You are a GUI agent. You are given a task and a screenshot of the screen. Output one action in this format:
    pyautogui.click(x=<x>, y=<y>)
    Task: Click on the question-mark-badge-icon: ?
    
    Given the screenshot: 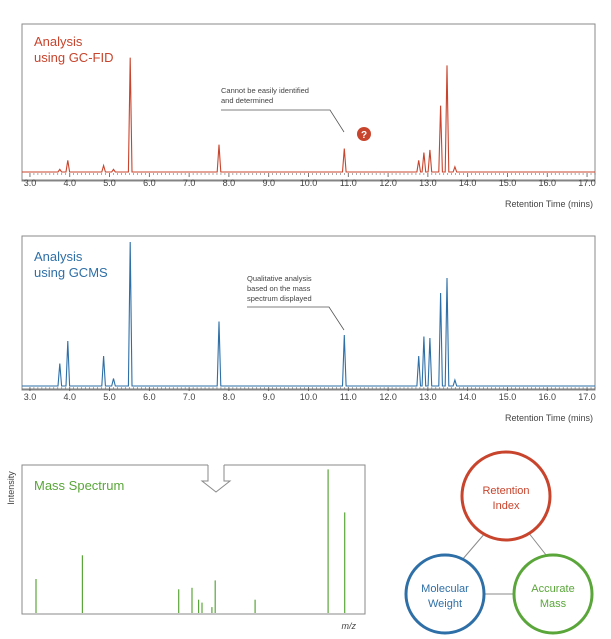 What is the action you would take?
    pyautogui.click(x=364, y=134)
    